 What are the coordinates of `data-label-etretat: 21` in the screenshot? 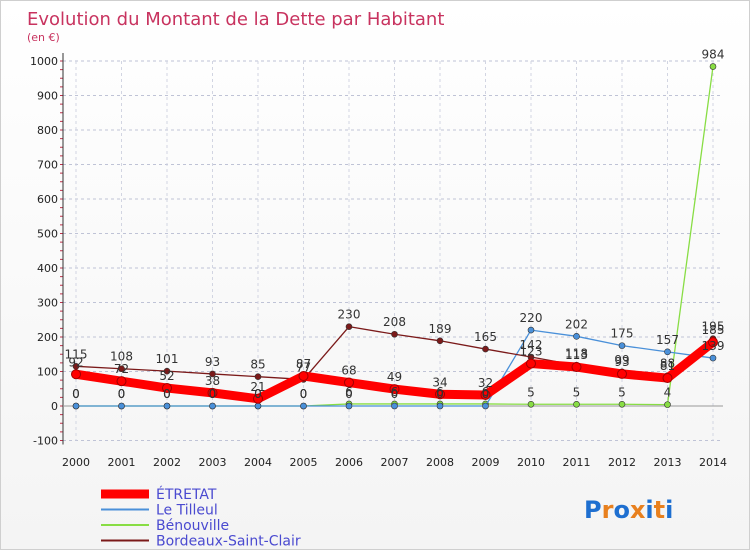 It's located at (257, 387).